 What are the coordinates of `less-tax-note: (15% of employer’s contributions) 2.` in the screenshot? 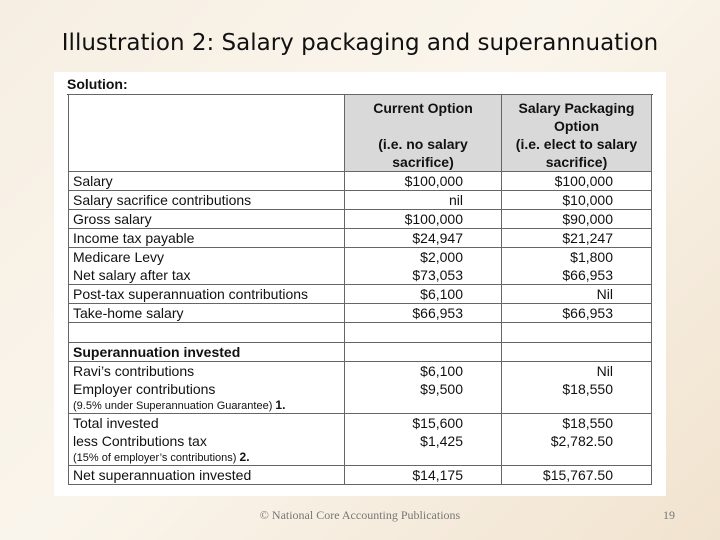 It's located at (206, 457).